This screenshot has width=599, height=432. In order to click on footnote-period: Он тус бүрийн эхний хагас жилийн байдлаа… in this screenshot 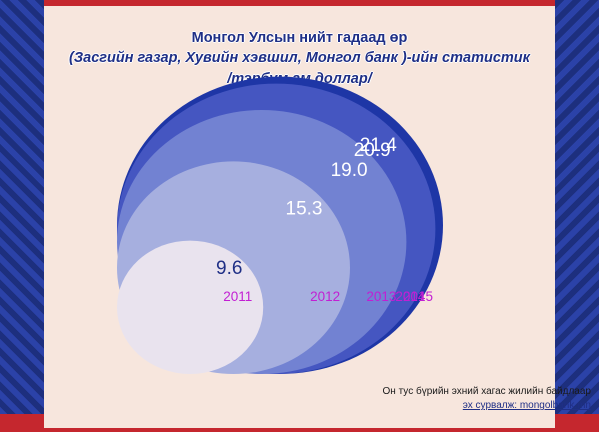, I will do `click(486, 391)`.